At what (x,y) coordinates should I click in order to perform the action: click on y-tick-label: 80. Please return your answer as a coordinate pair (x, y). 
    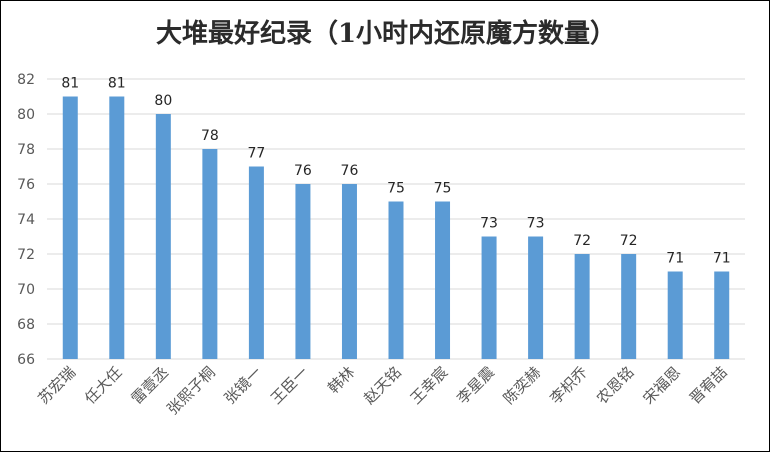
    Looking at the image, I should click on (26, 115).